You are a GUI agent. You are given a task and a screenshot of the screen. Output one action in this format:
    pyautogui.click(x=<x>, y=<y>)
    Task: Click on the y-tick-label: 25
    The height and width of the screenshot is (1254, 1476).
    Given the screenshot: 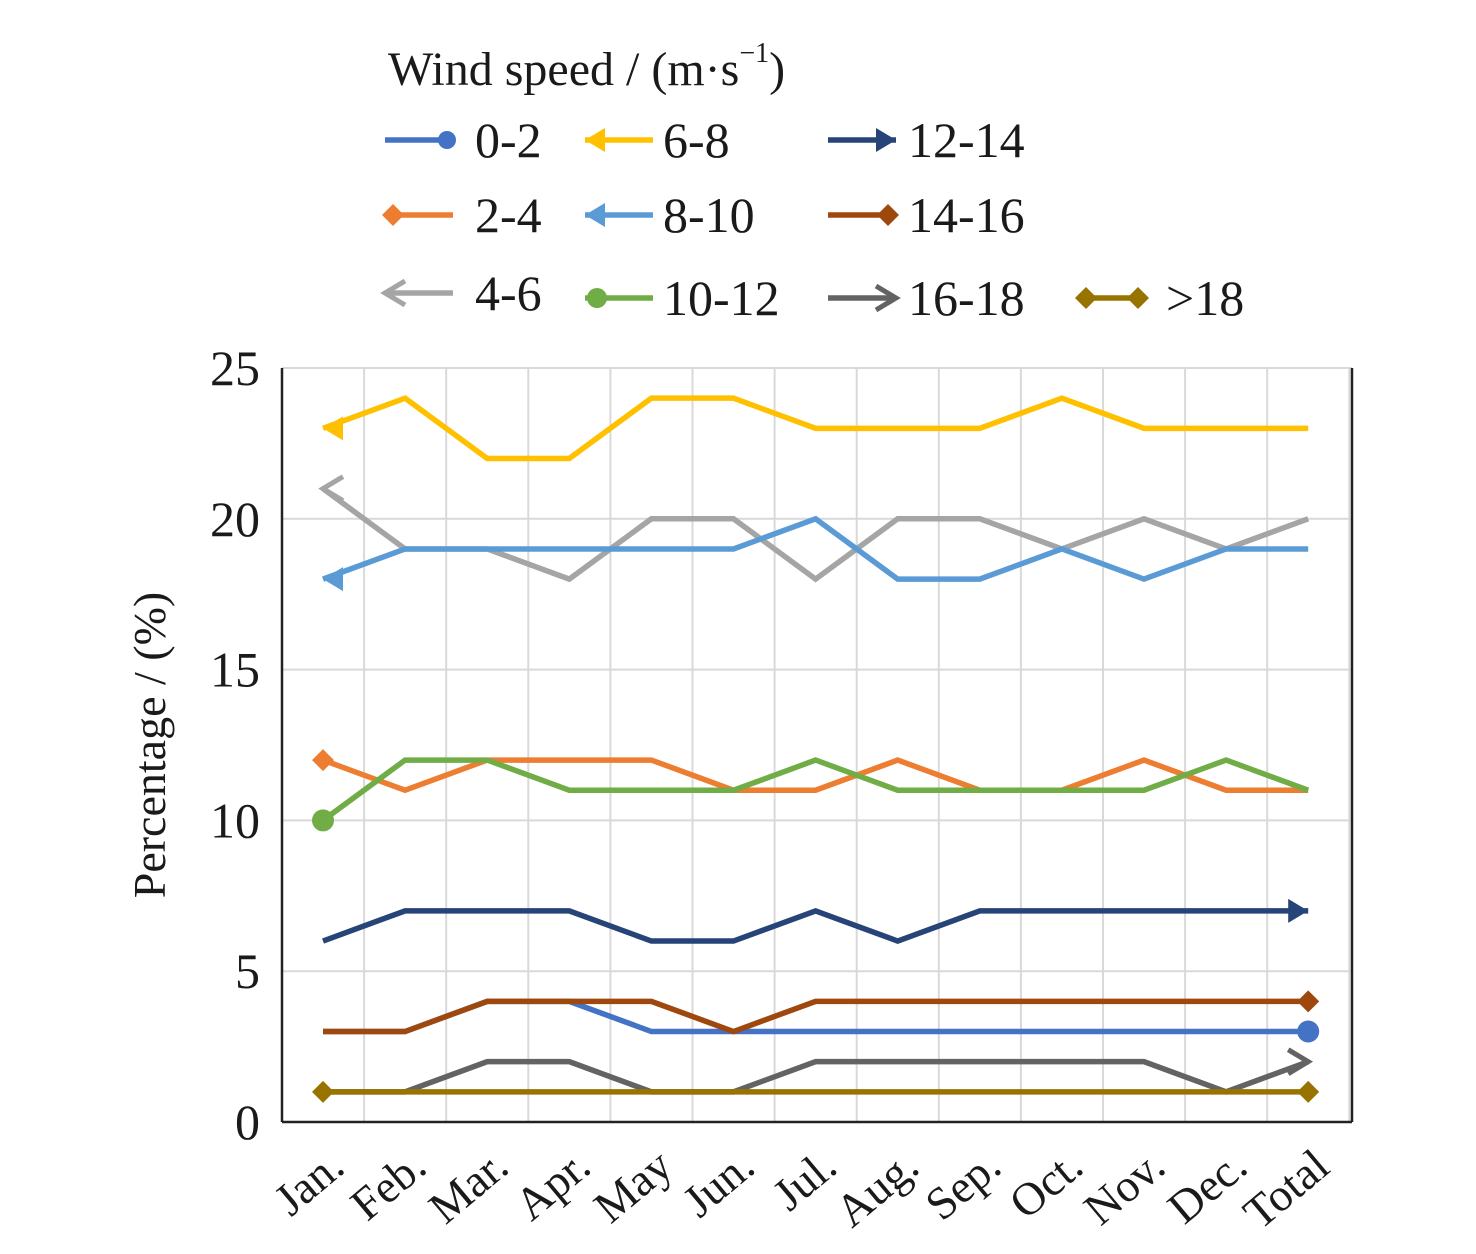 What is the action you would take?
    pyautogui.click(x=235, y=368)
    